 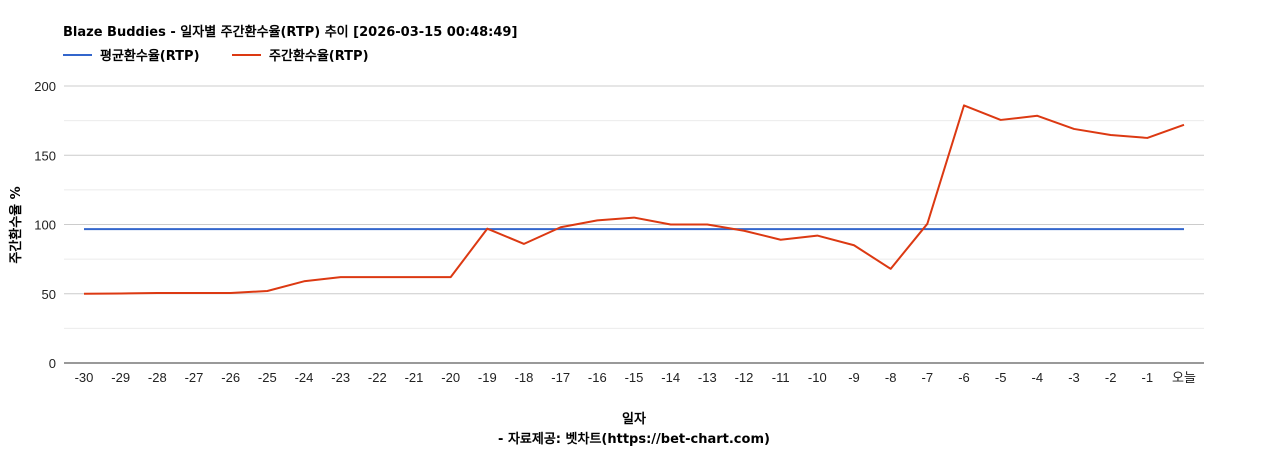 What do you see at coordinates (597, 377) in the screenshot?
I see `x-tick-label: -16` at bounding box center [597, 377].